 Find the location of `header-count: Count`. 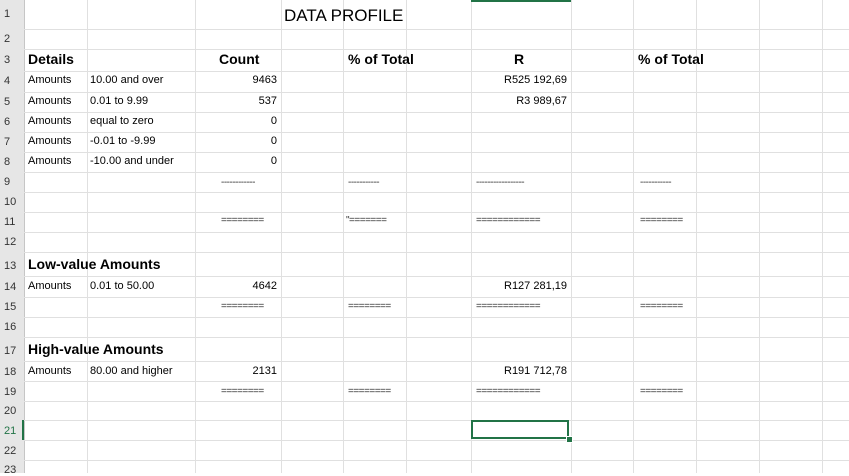

header-count: Count is located at coordinates (239, 59).